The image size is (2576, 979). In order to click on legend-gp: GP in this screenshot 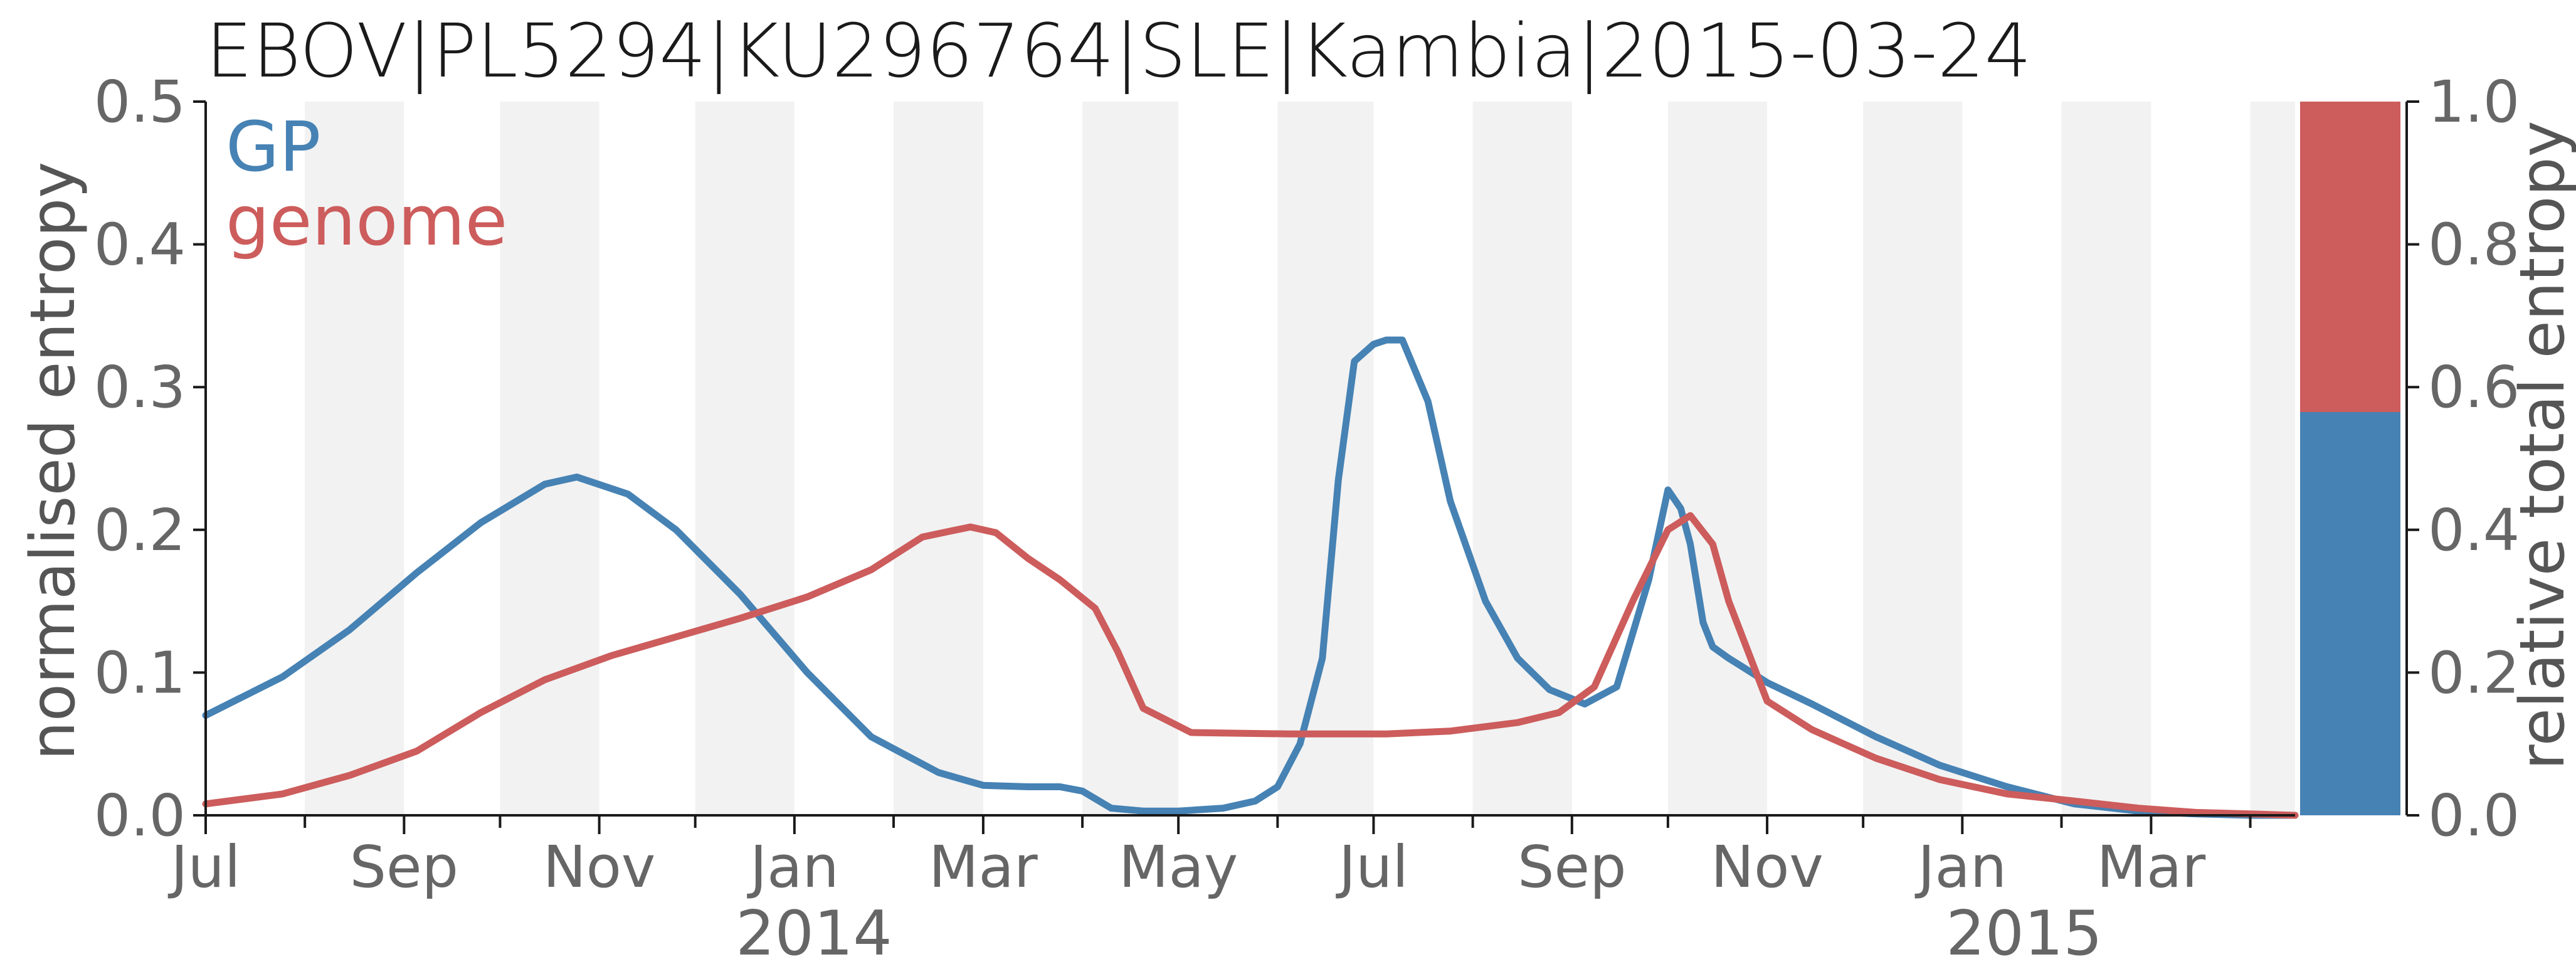, I will do `click(273, 147)`.